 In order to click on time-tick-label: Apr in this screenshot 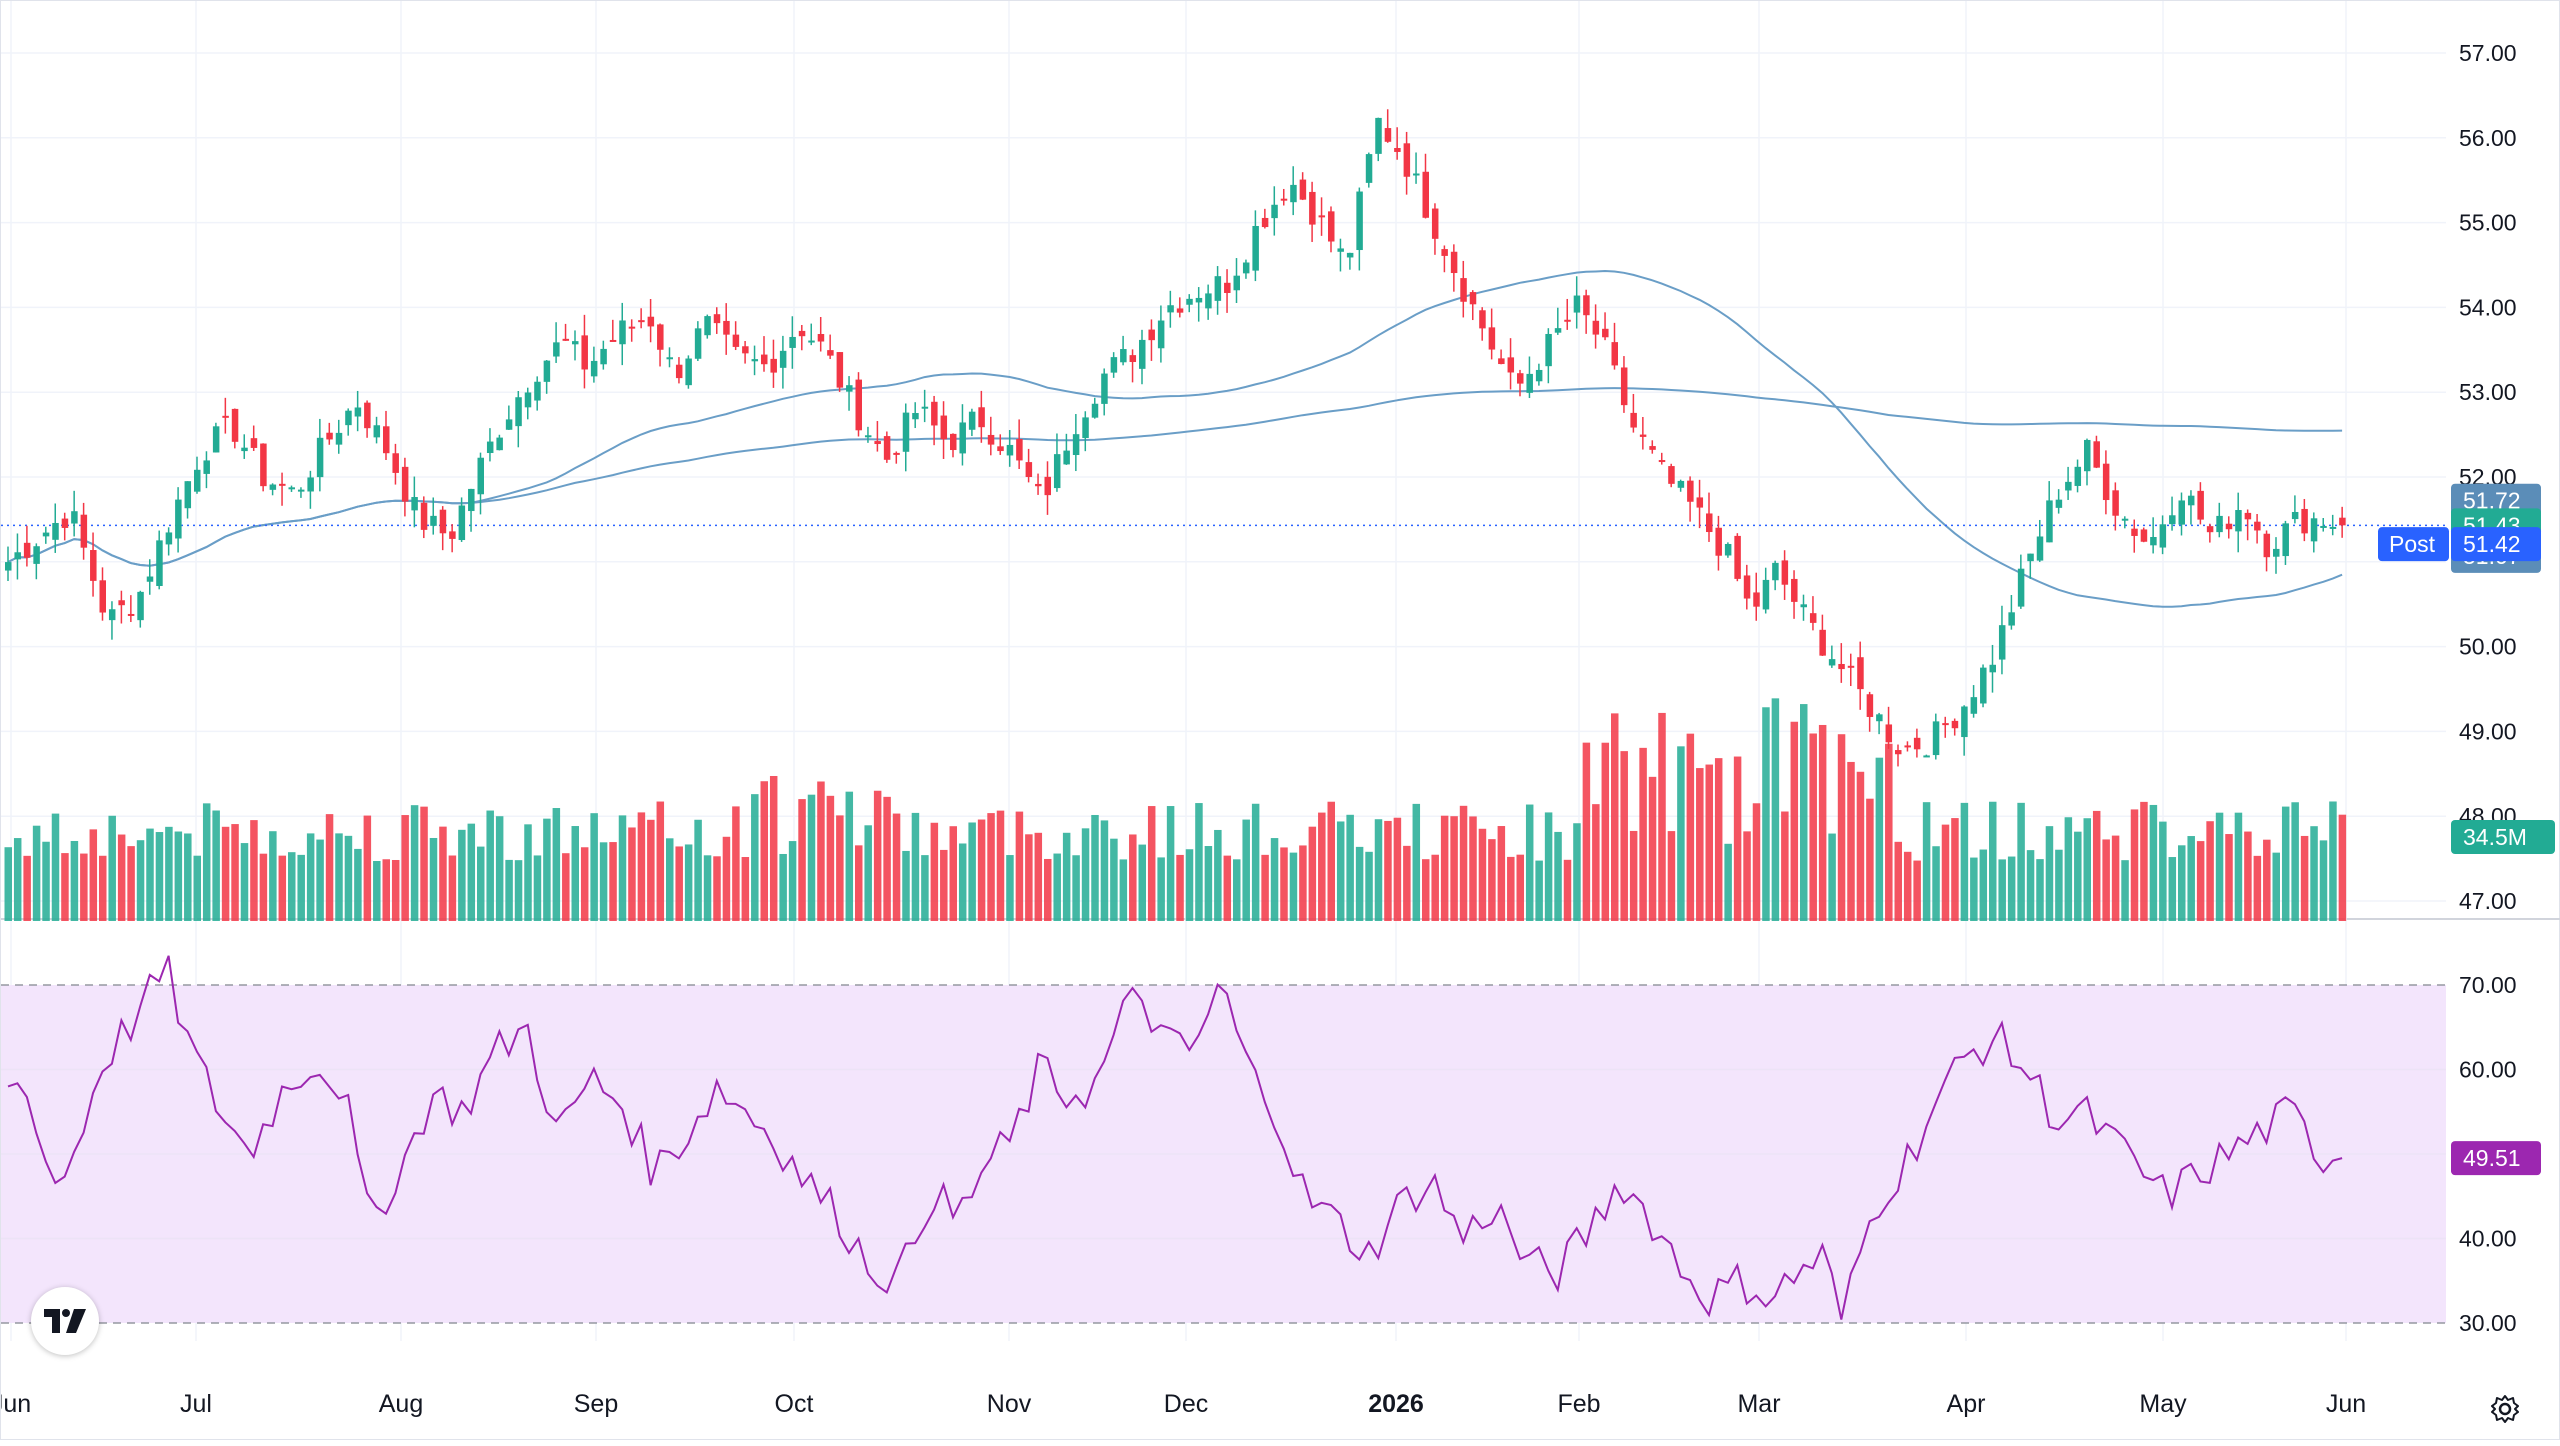, I will do `click(1966, 1404)`.